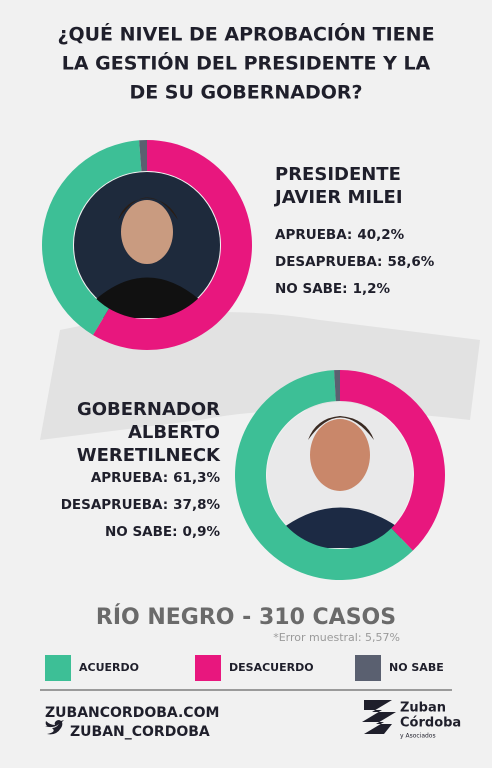 This screenshot has height=768, width=492. What do you see at coordinates (245, 93) in the screenshot?
I see `title-line: DE SU GOBERNADOR?` at bounding box center [245, 93].